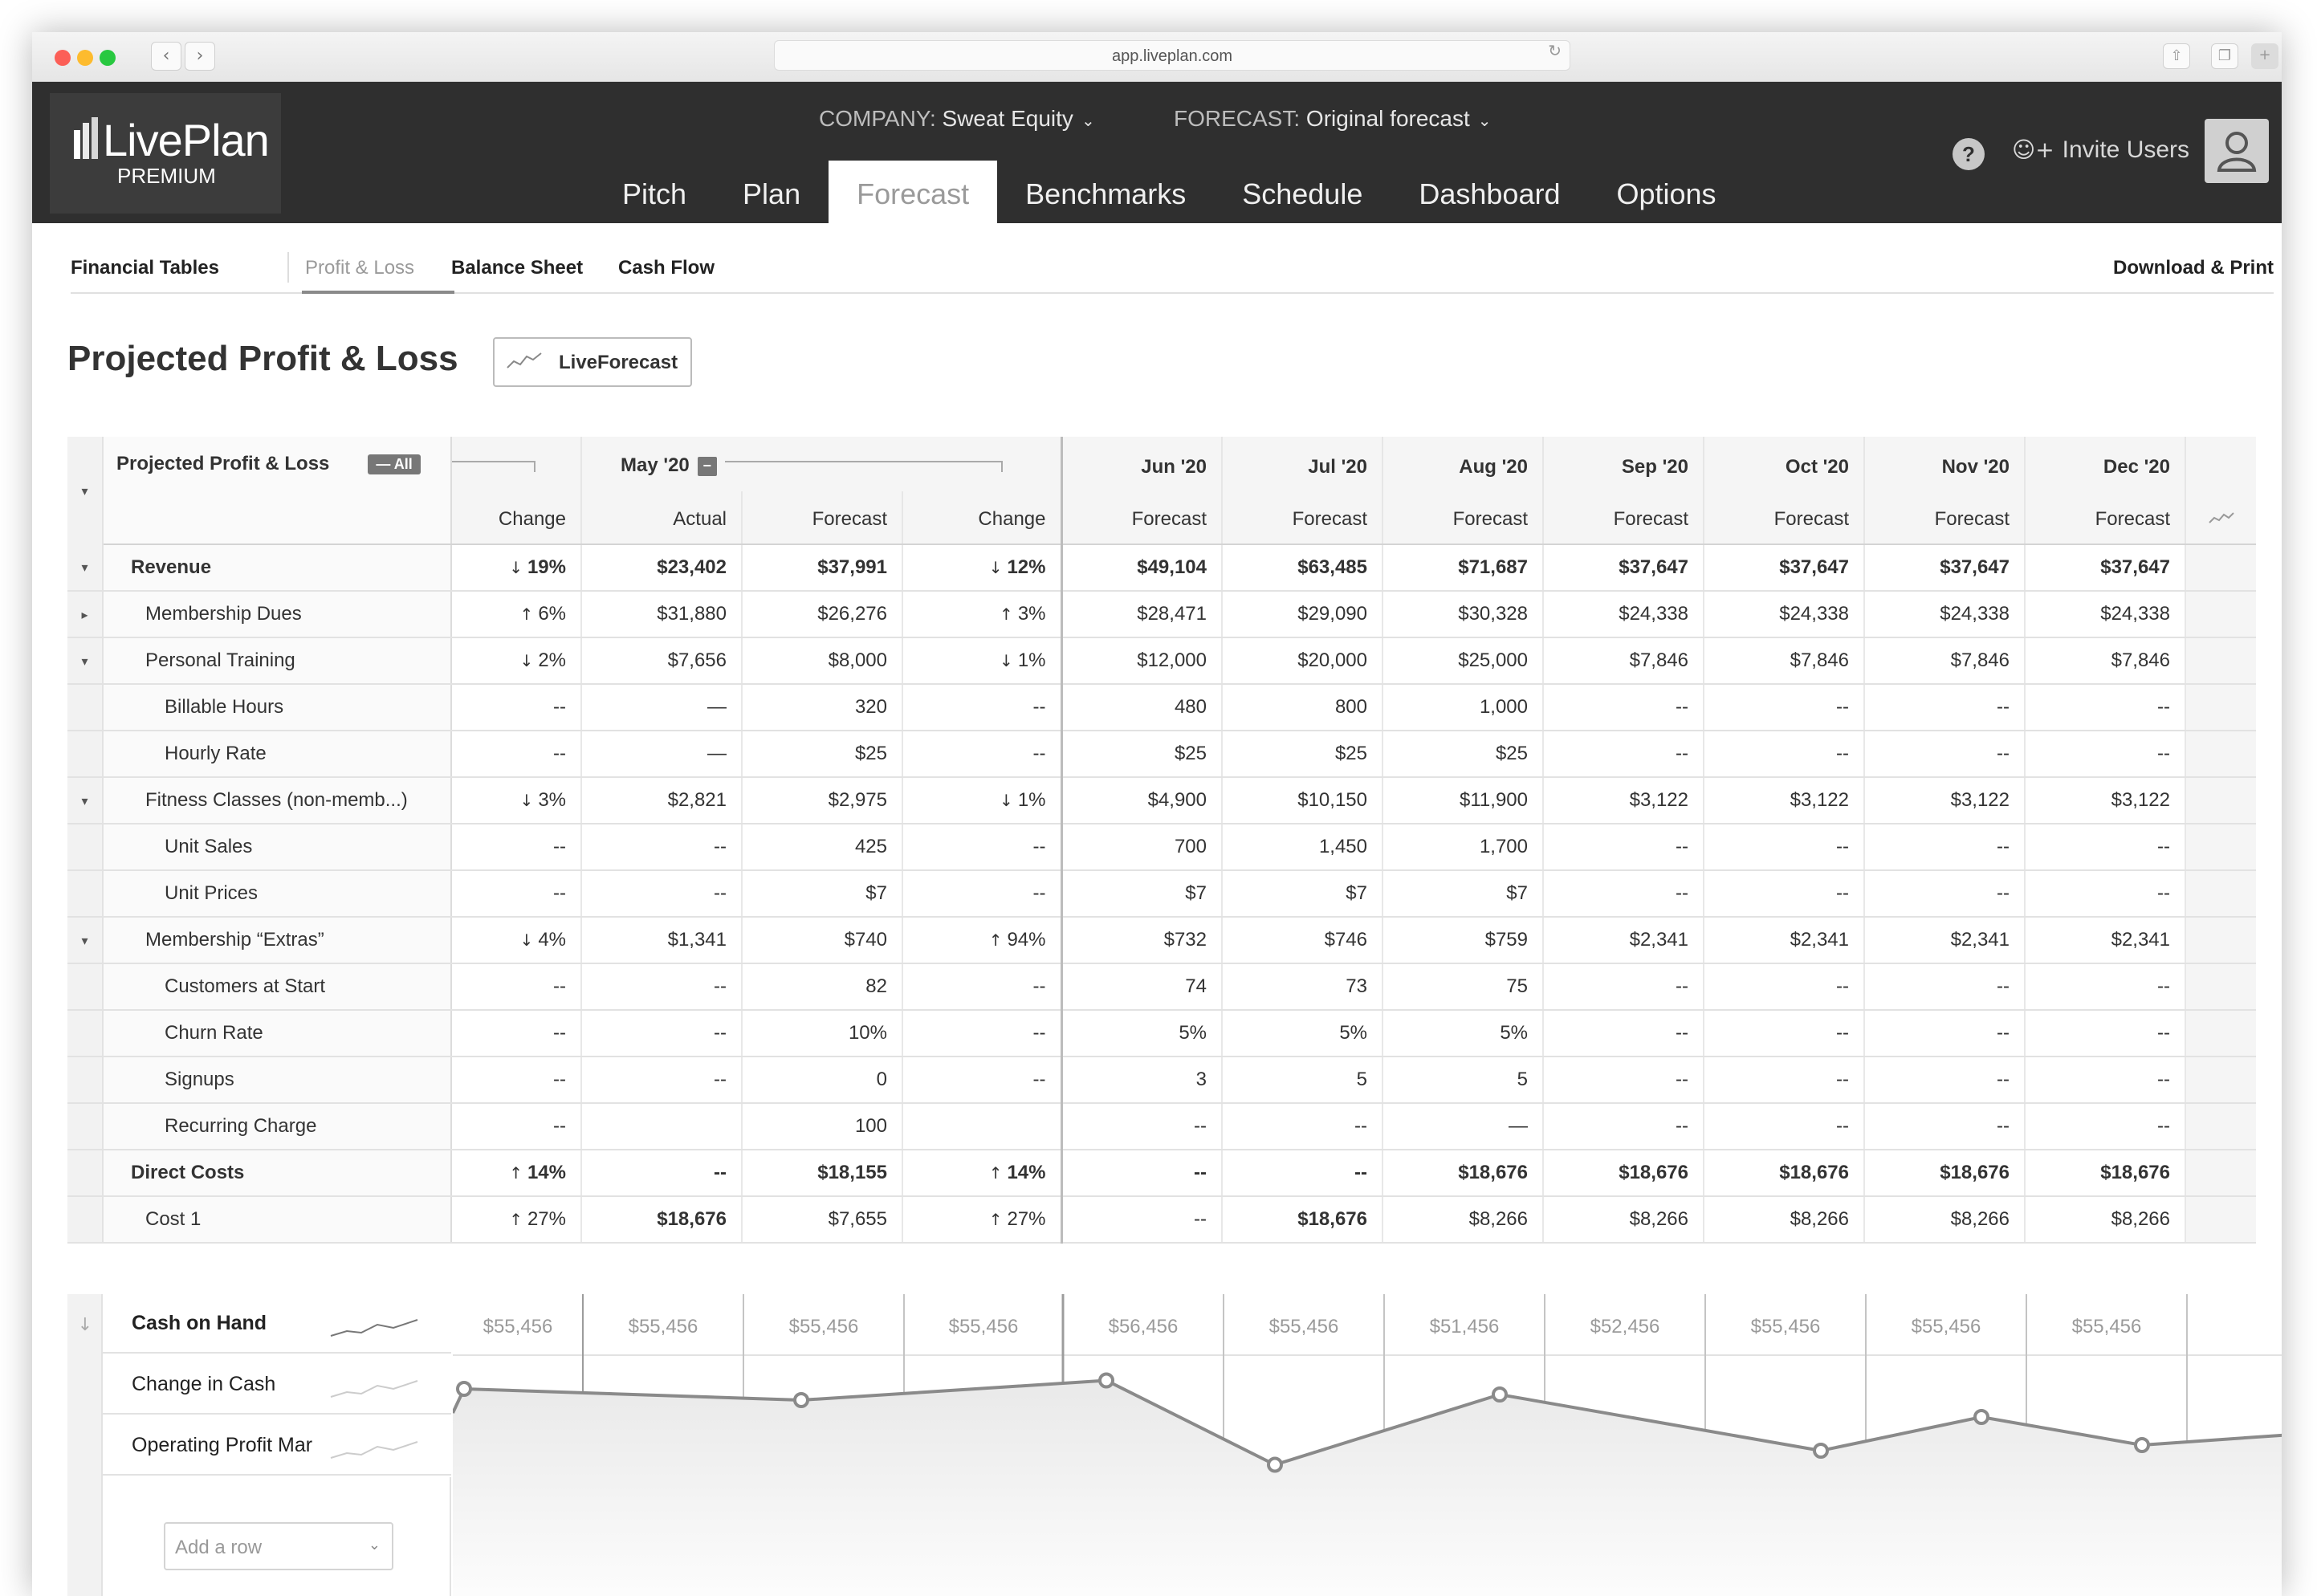 Image resolution: width=2317 pixels, height=1596 pixels. What do you see at coordinates (822, 987) in the screenshot?
I see `table-cell: 82` at bounding box center [822, 987].